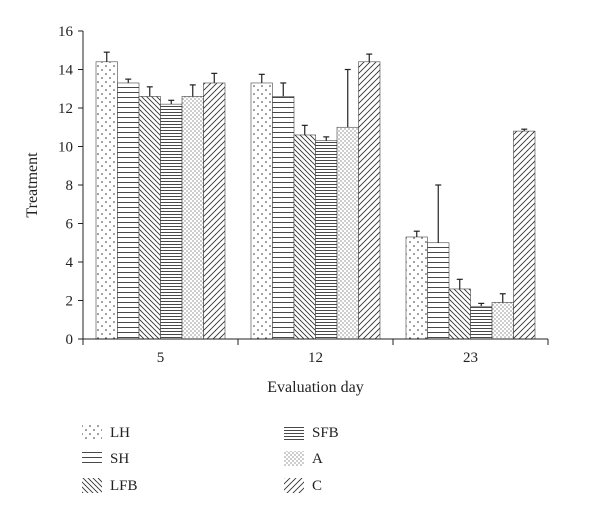  Describe the element at coordinates (470, 358) in the screenshot. I see `x-tick-label: 23` at that location.